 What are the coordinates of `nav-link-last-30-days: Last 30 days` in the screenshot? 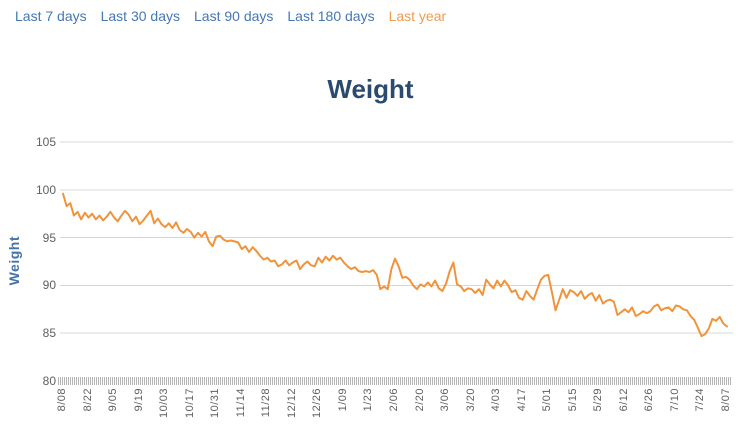 It's located at (140, 16).